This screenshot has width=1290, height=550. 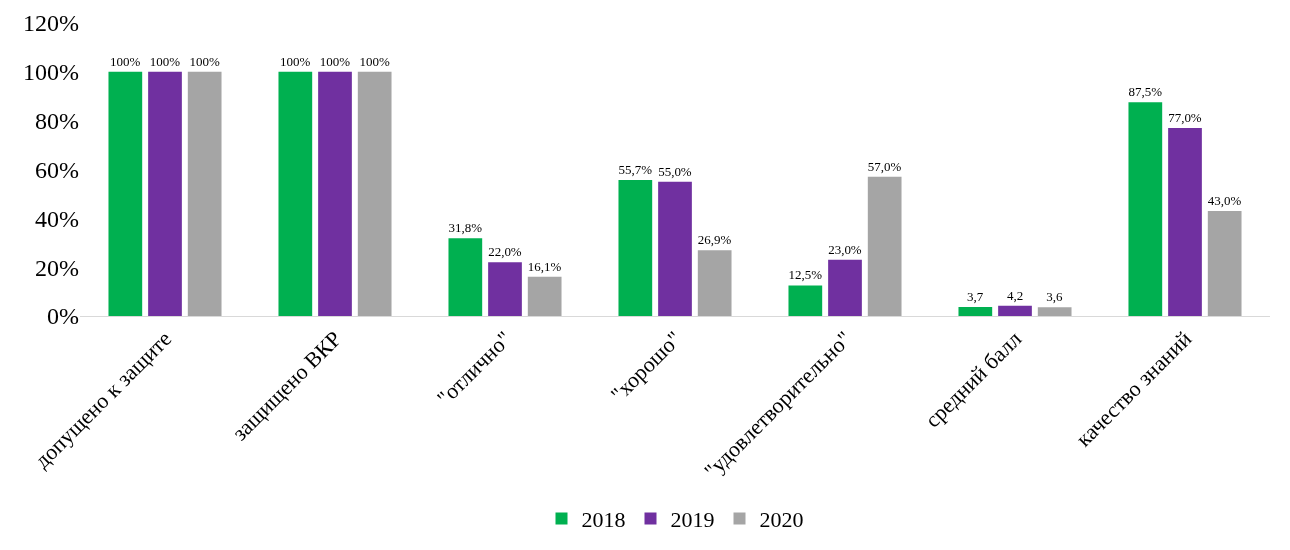 What do you see at coordinates (603, 520) in the screenshot?
I see `legend-label: 2018` at bounding box center [603, 520].